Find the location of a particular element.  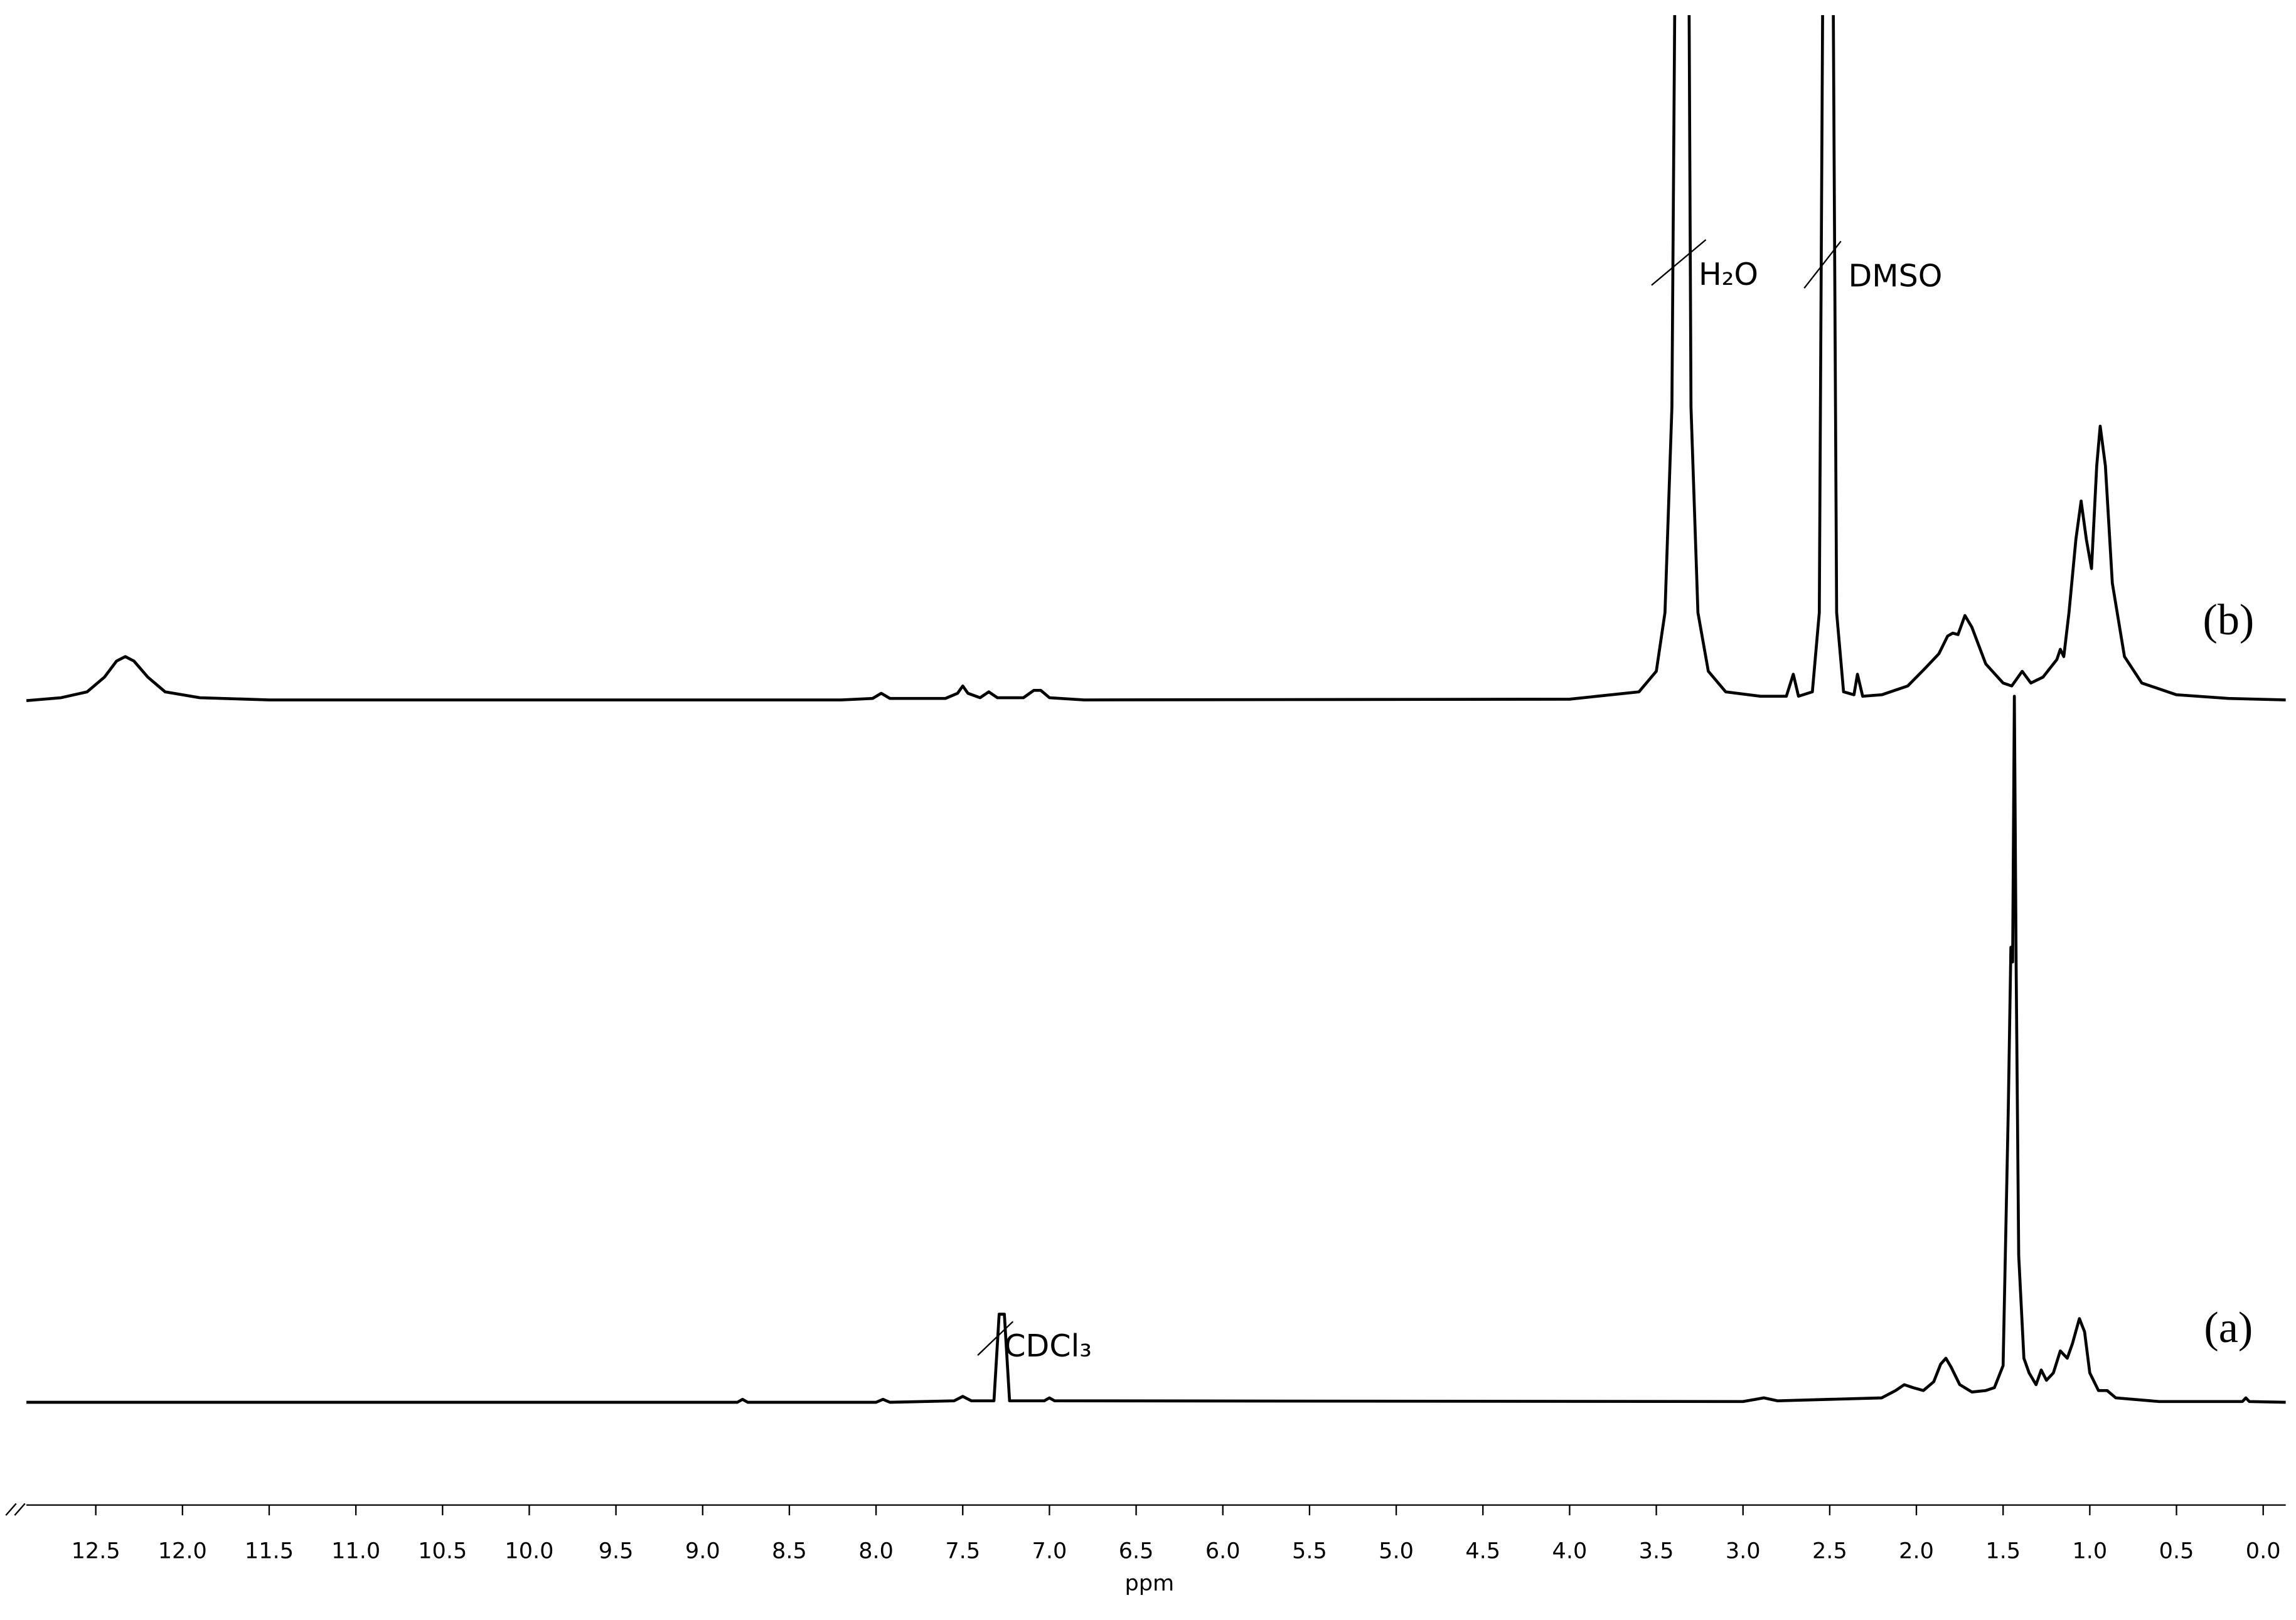

x-tick-label: 12.5 is located at coordinates (96, 1551).